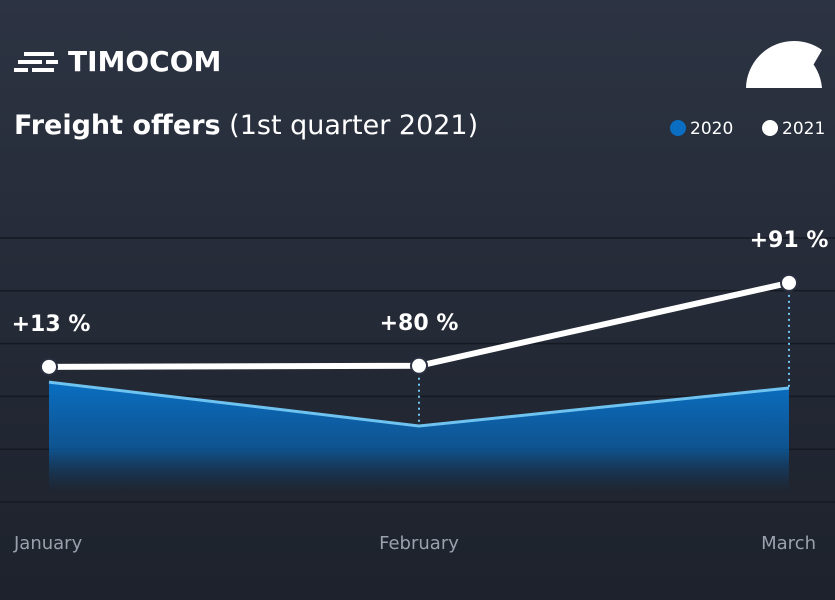 This screenshot has height=600, width=835. I want to click on annotation: +91 %, so click(789, 240).